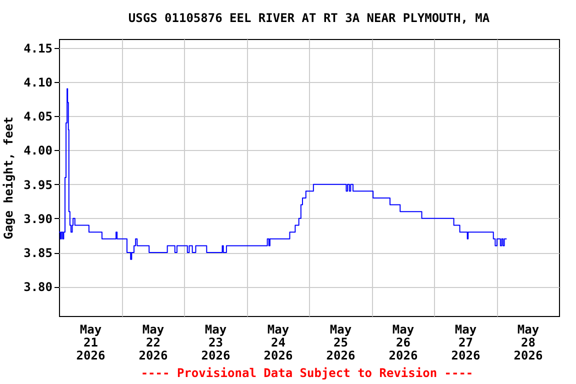  Describe the element at coordinates (91, 342) in the screenshot. I see `x-tick-label: May 21 2026` at that location.